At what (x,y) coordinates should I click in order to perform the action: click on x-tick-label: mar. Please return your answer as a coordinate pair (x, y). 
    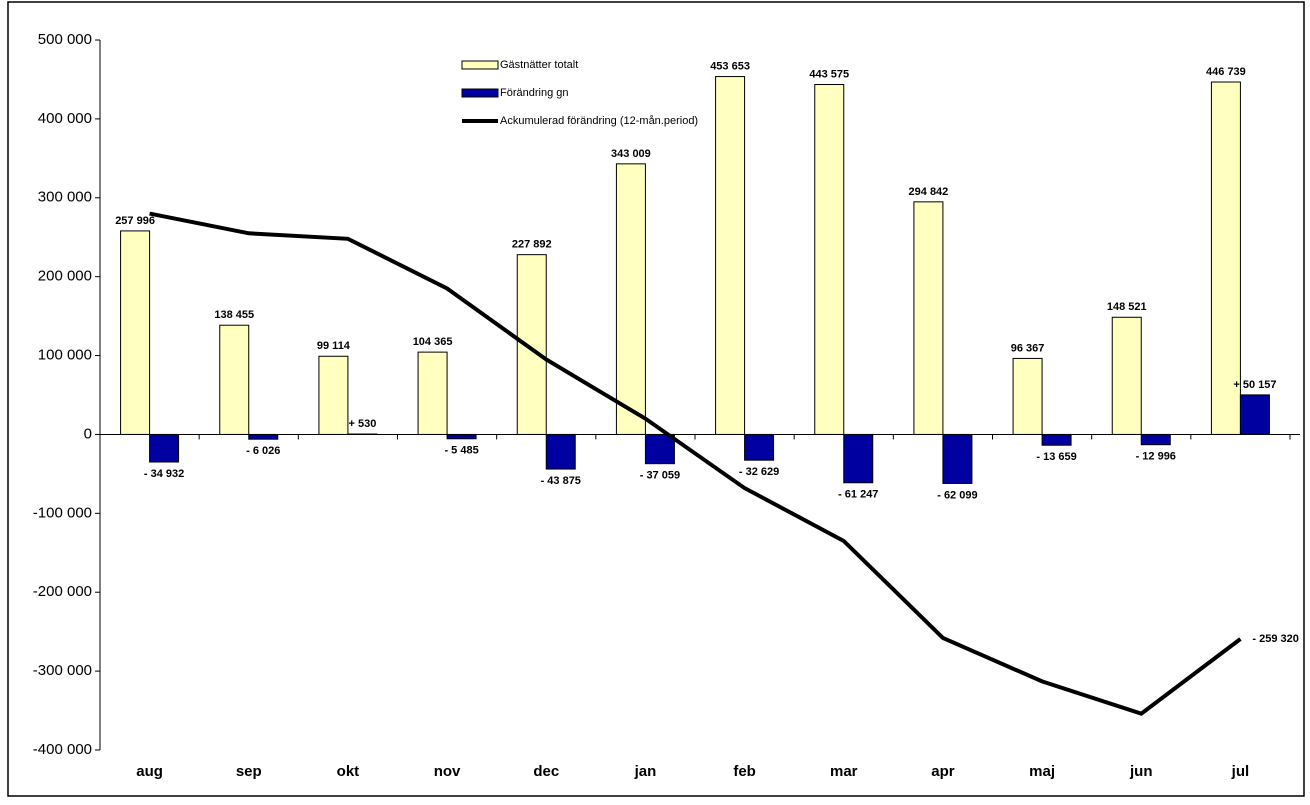
    Looking at the image, I should click on (844, 771).